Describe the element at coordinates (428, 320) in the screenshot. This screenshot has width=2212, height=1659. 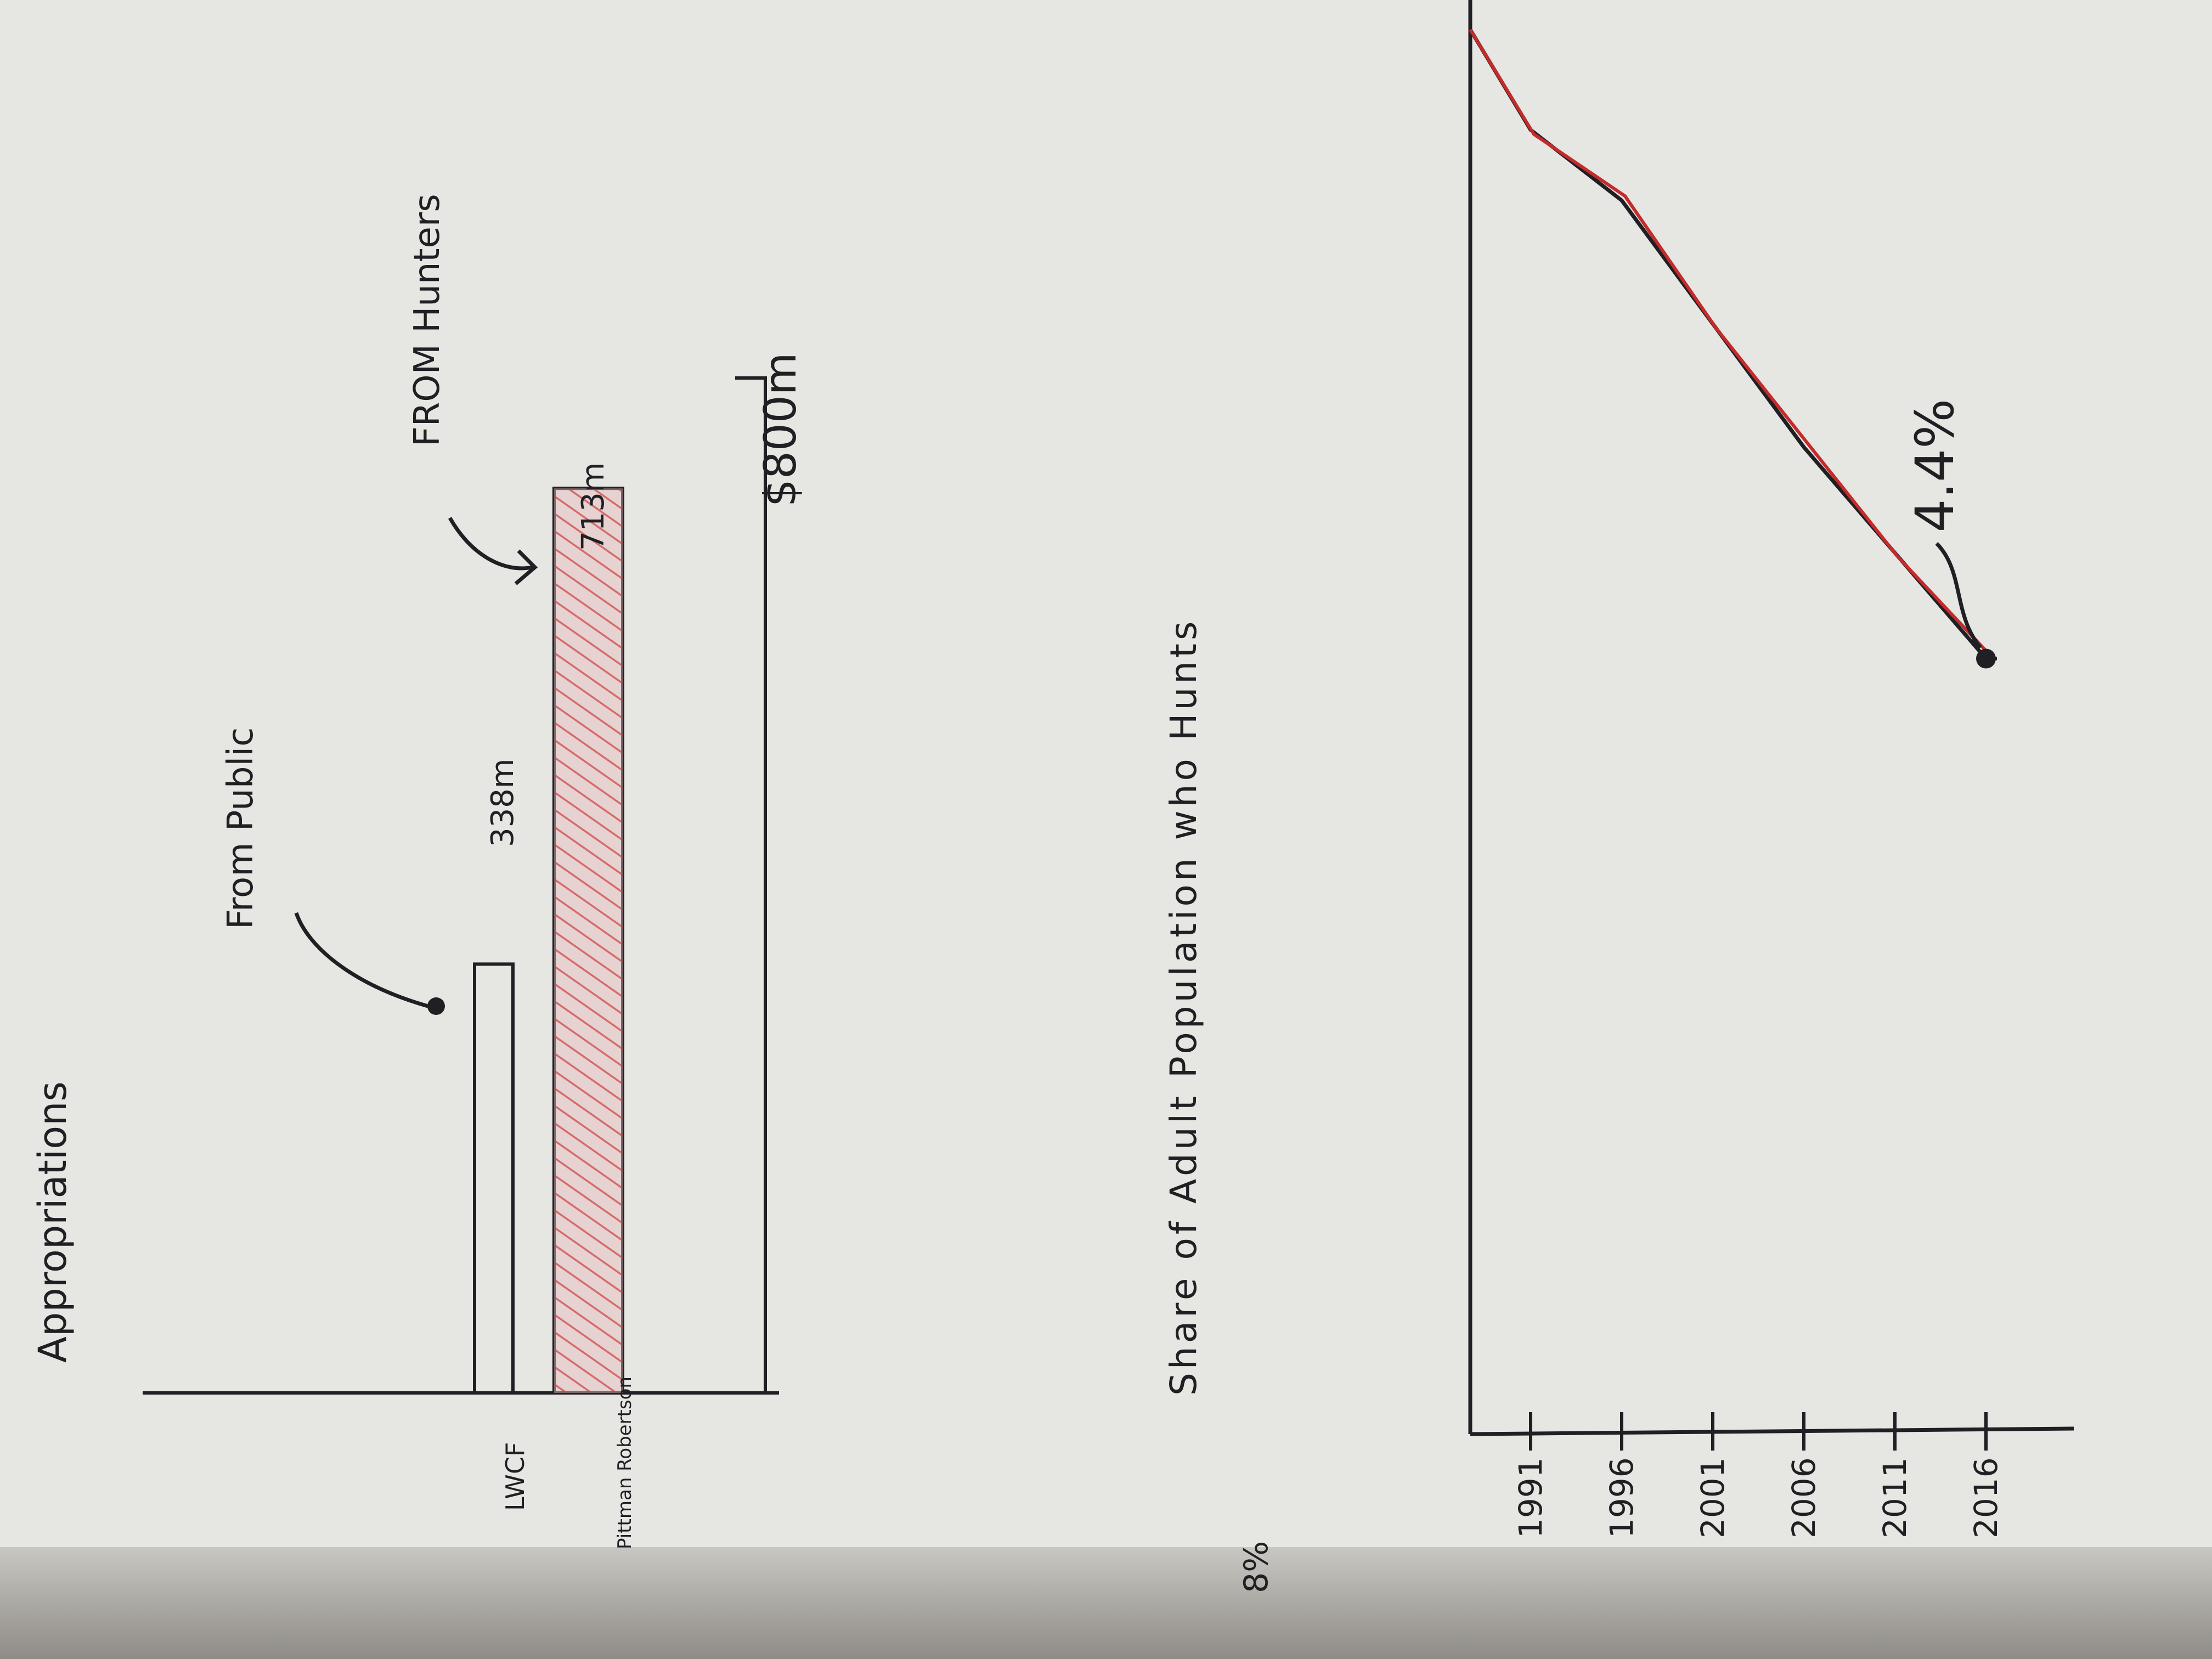
I see `annotation-from-hunters: FROM Hunters` at that location.